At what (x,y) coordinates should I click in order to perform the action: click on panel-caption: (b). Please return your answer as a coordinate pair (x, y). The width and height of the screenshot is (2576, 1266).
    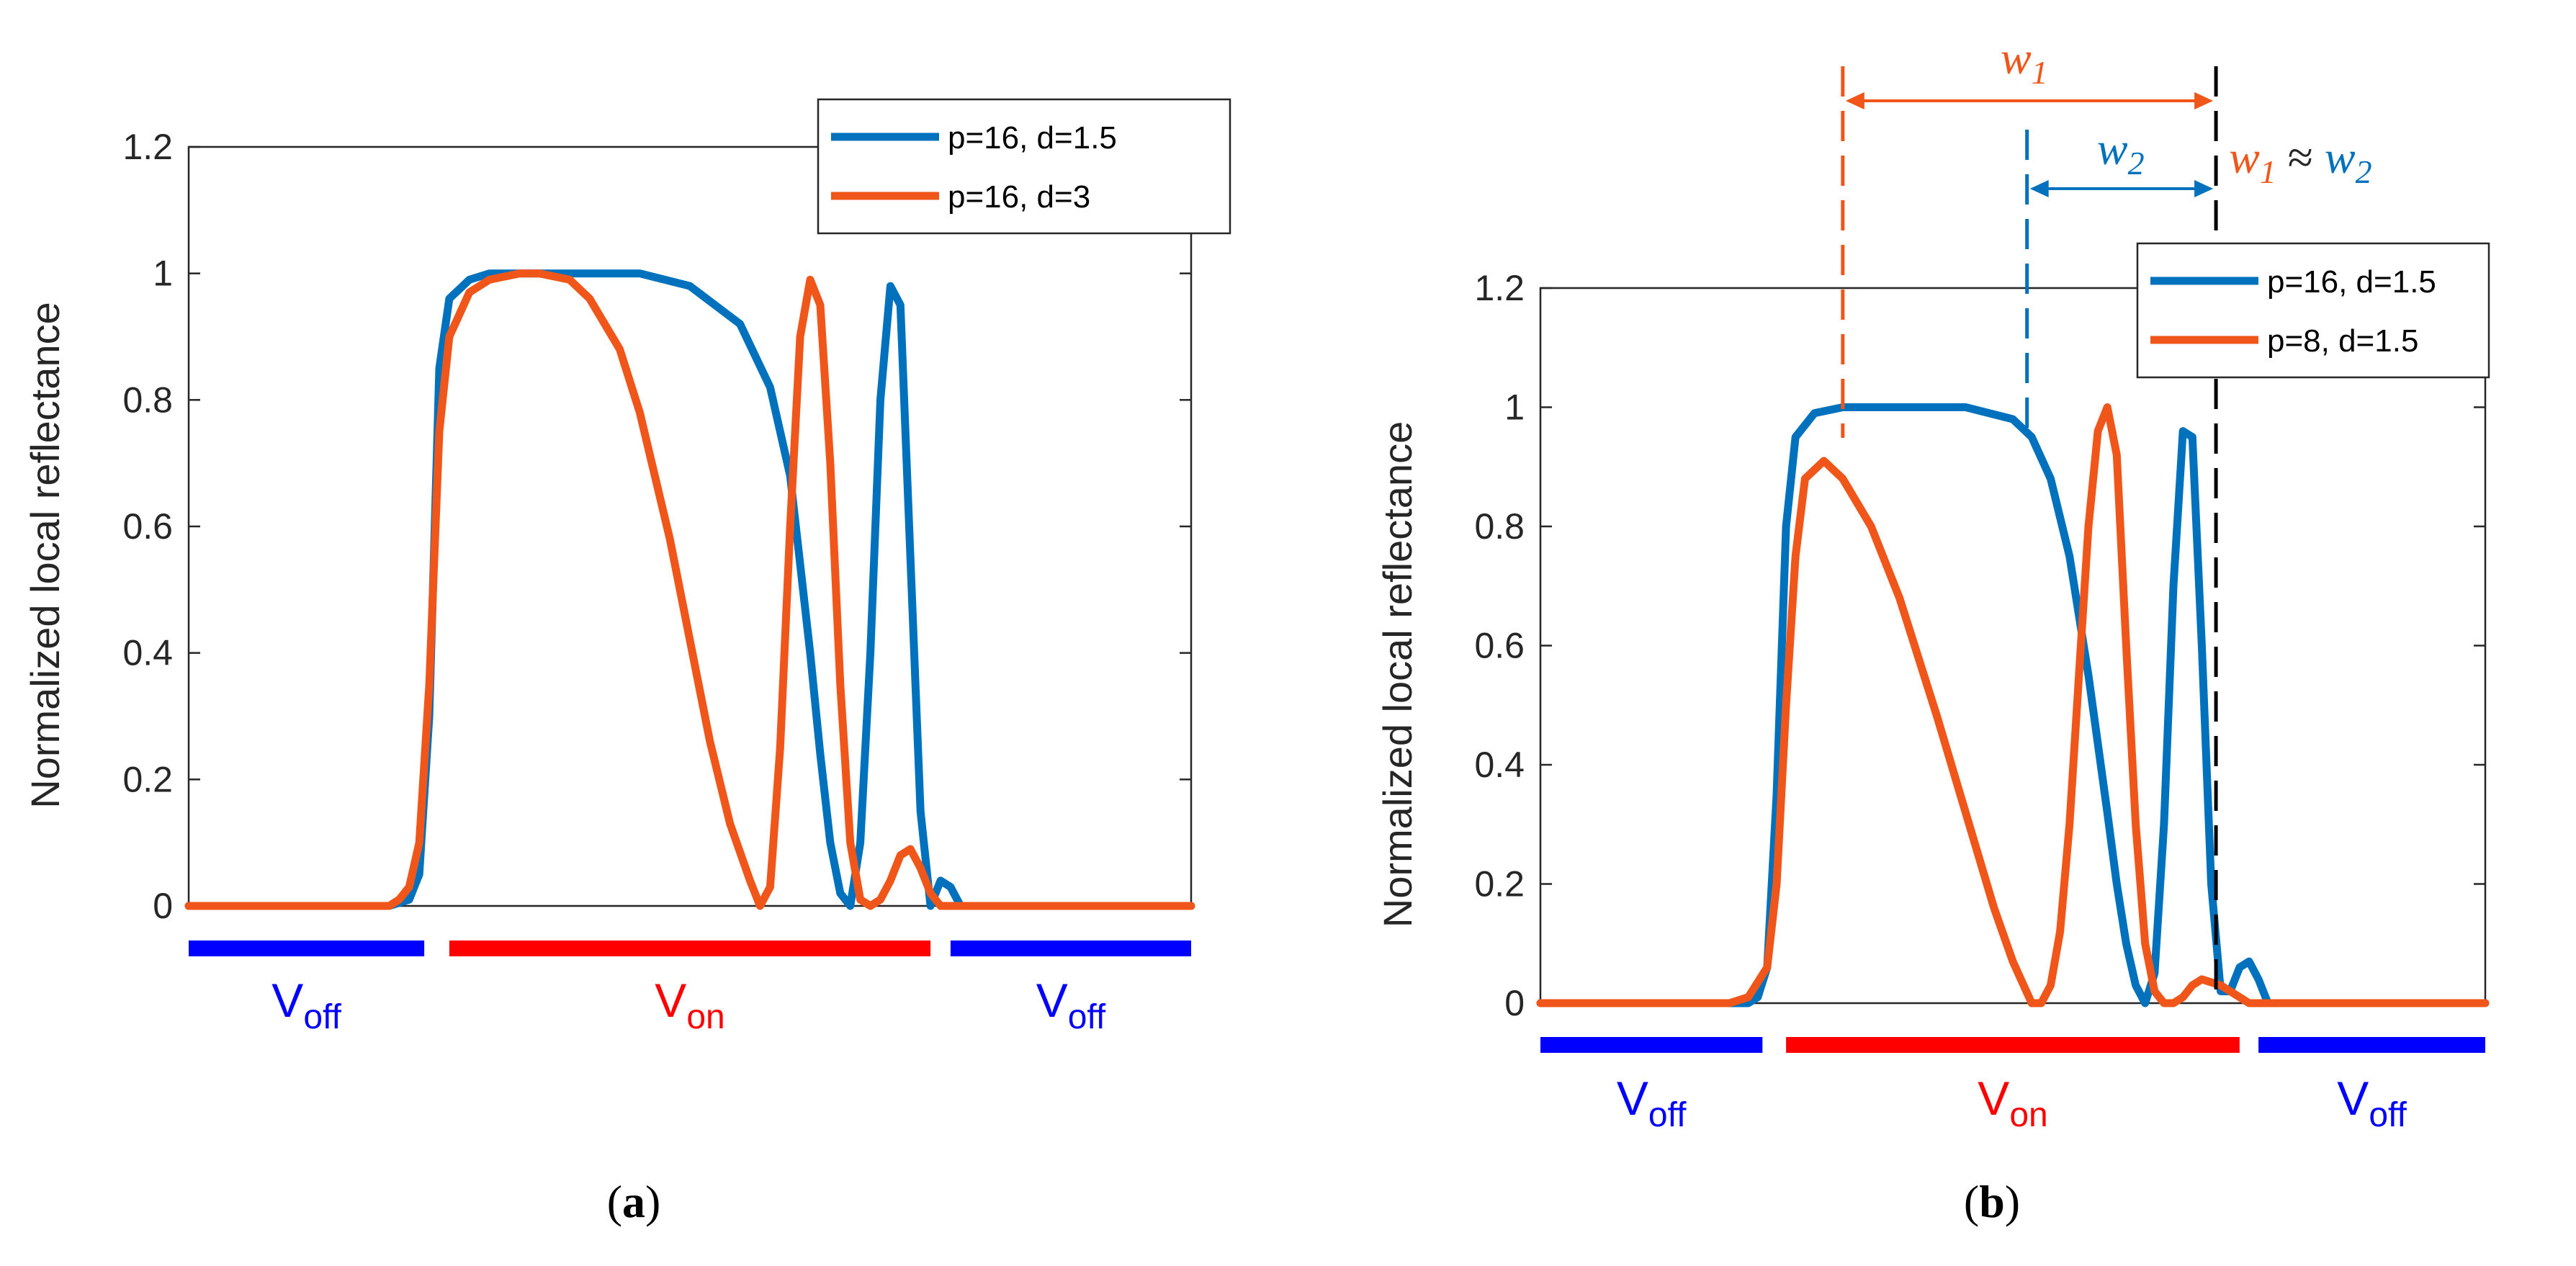
    Looking at the image, I should click on (1992, 1201).